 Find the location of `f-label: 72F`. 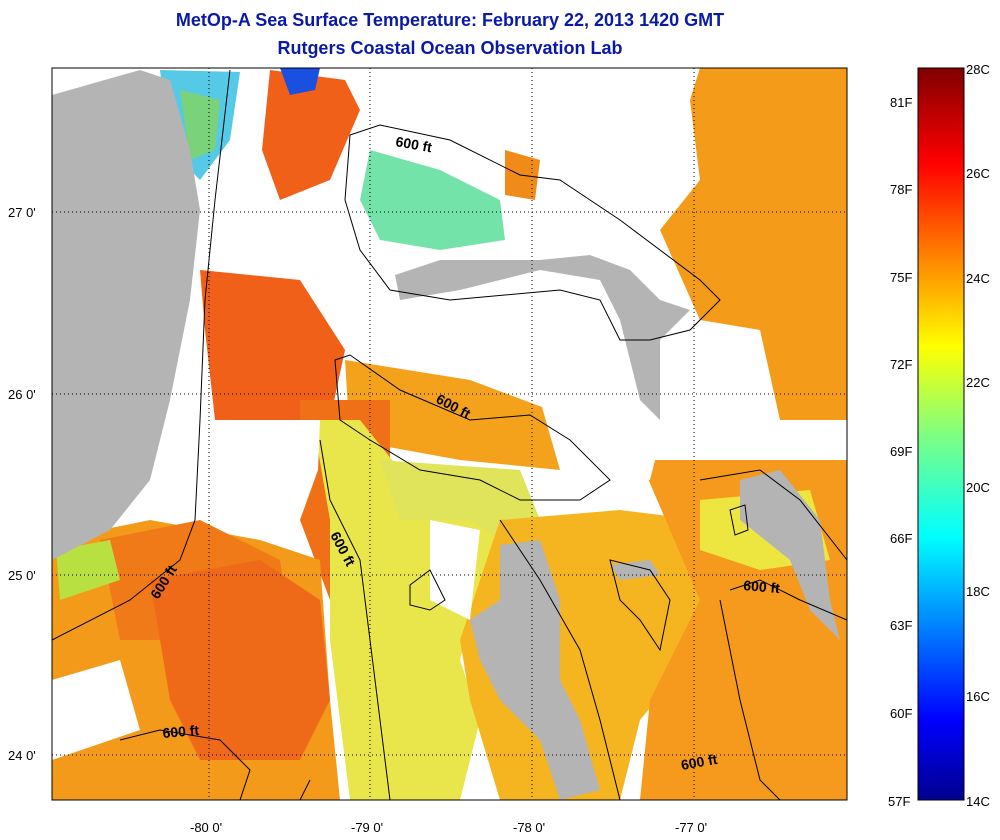

f-label: 72F is located at coordinates (901, 364).